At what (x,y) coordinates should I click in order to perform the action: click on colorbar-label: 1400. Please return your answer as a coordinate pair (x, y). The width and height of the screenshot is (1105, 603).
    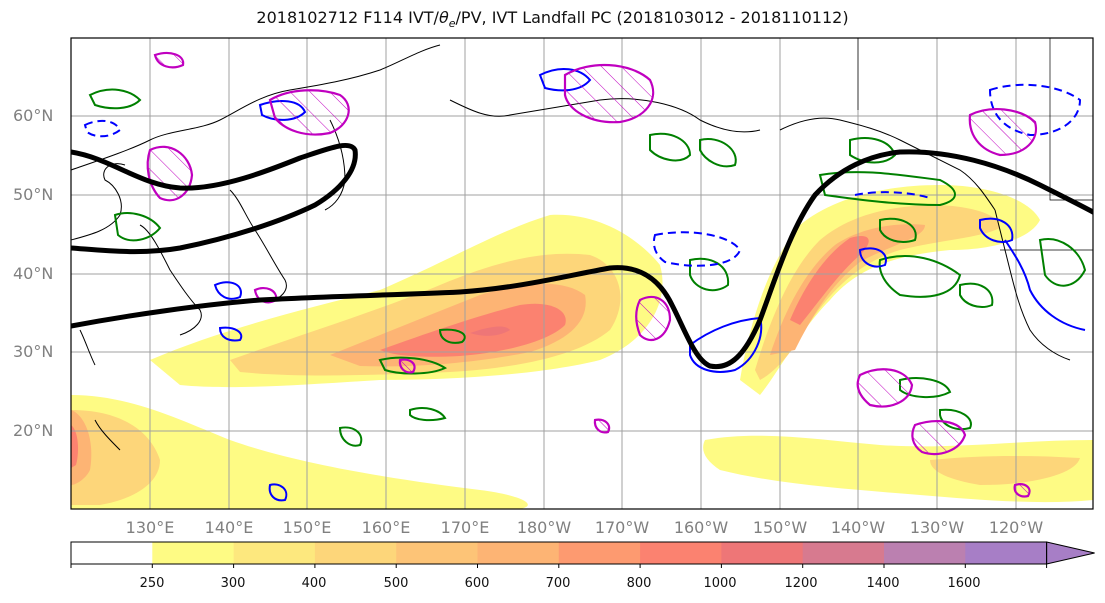
    Looking at the image, I should click on (883, 583).